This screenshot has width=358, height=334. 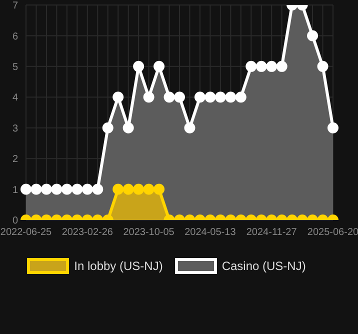 What do you see at coordinates (88, 232) in the screenshot?
I see `x-tick-label: 2023-02-26` at bounding box center [88, 232].